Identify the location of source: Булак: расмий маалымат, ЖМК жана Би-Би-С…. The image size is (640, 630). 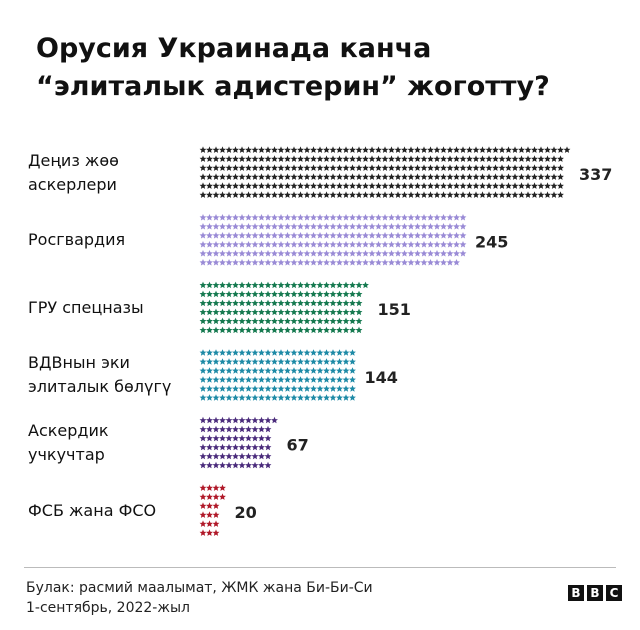
(199, 598).